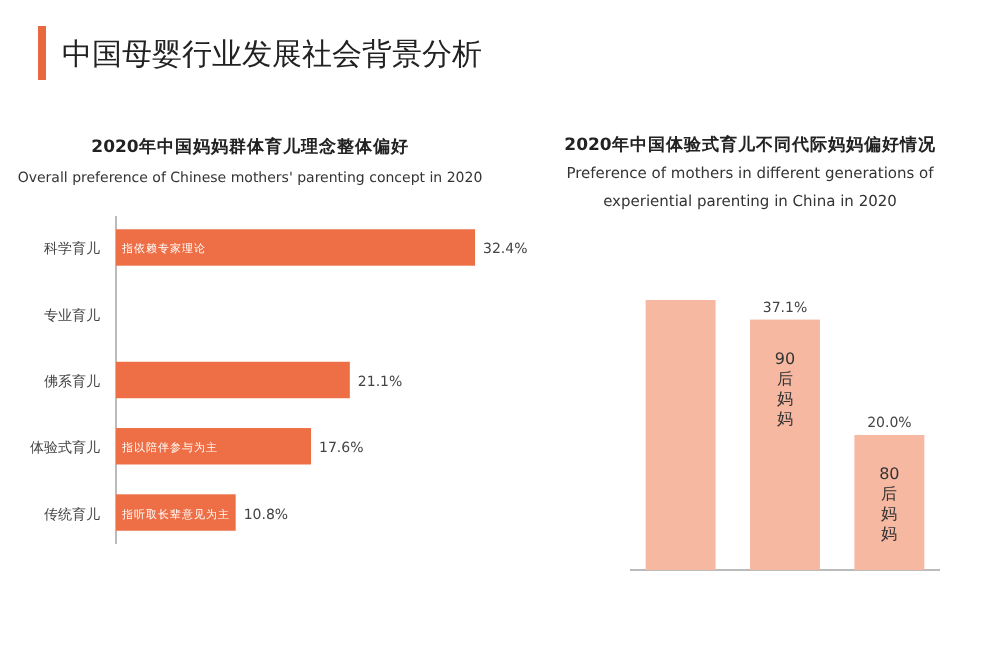 This screenshot has width=998, height=648. Describe the element at coordinates (785, 388) in the screenshot. I see `x-tick-label: 90后妈妈` at that location.